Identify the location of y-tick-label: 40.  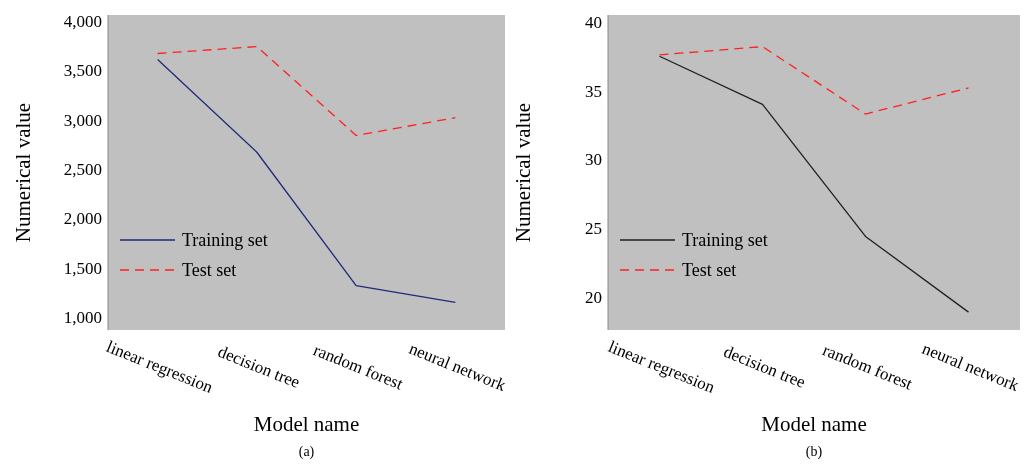
(593, 22).